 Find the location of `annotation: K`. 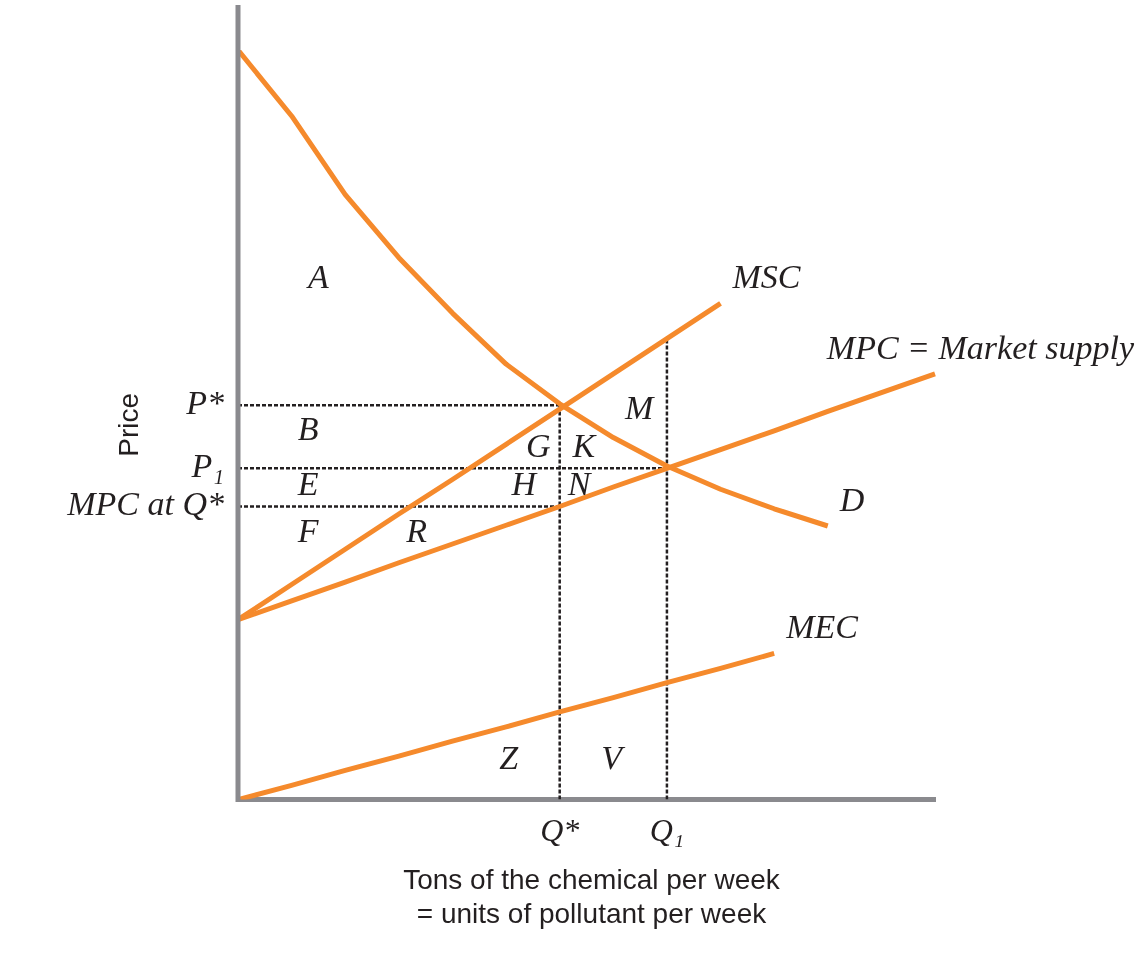

annotation: K is located at coordinates (584, 445).